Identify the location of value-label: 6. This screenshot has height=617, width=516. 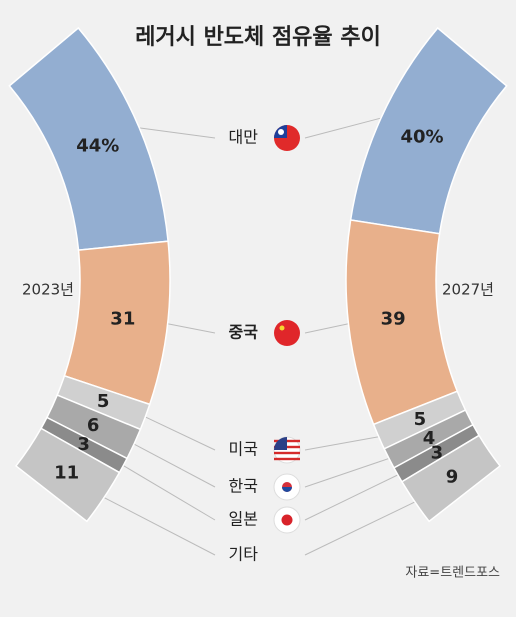
(93, 425).